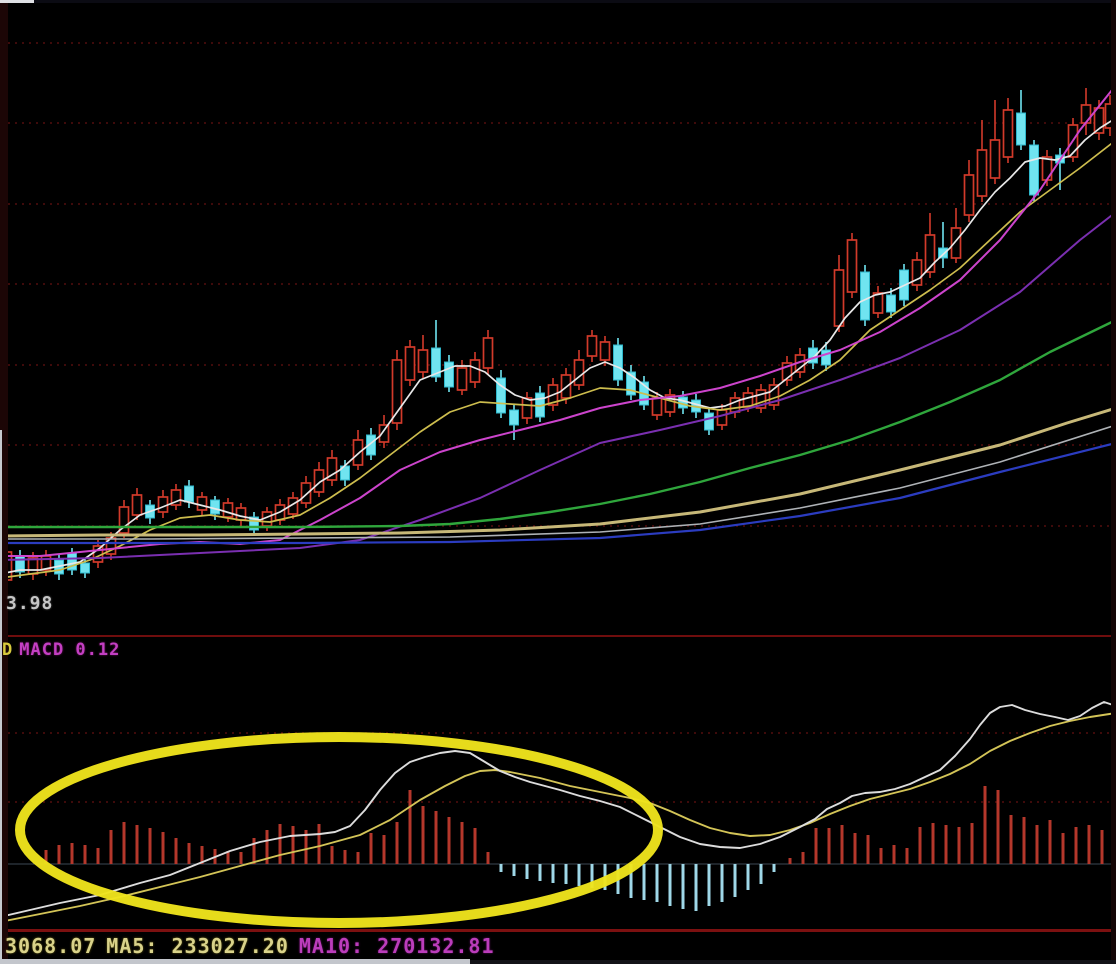 This screenshot has height=964, width=1116. I want to click on frame-bottom-light-strip, so click(235, 961).